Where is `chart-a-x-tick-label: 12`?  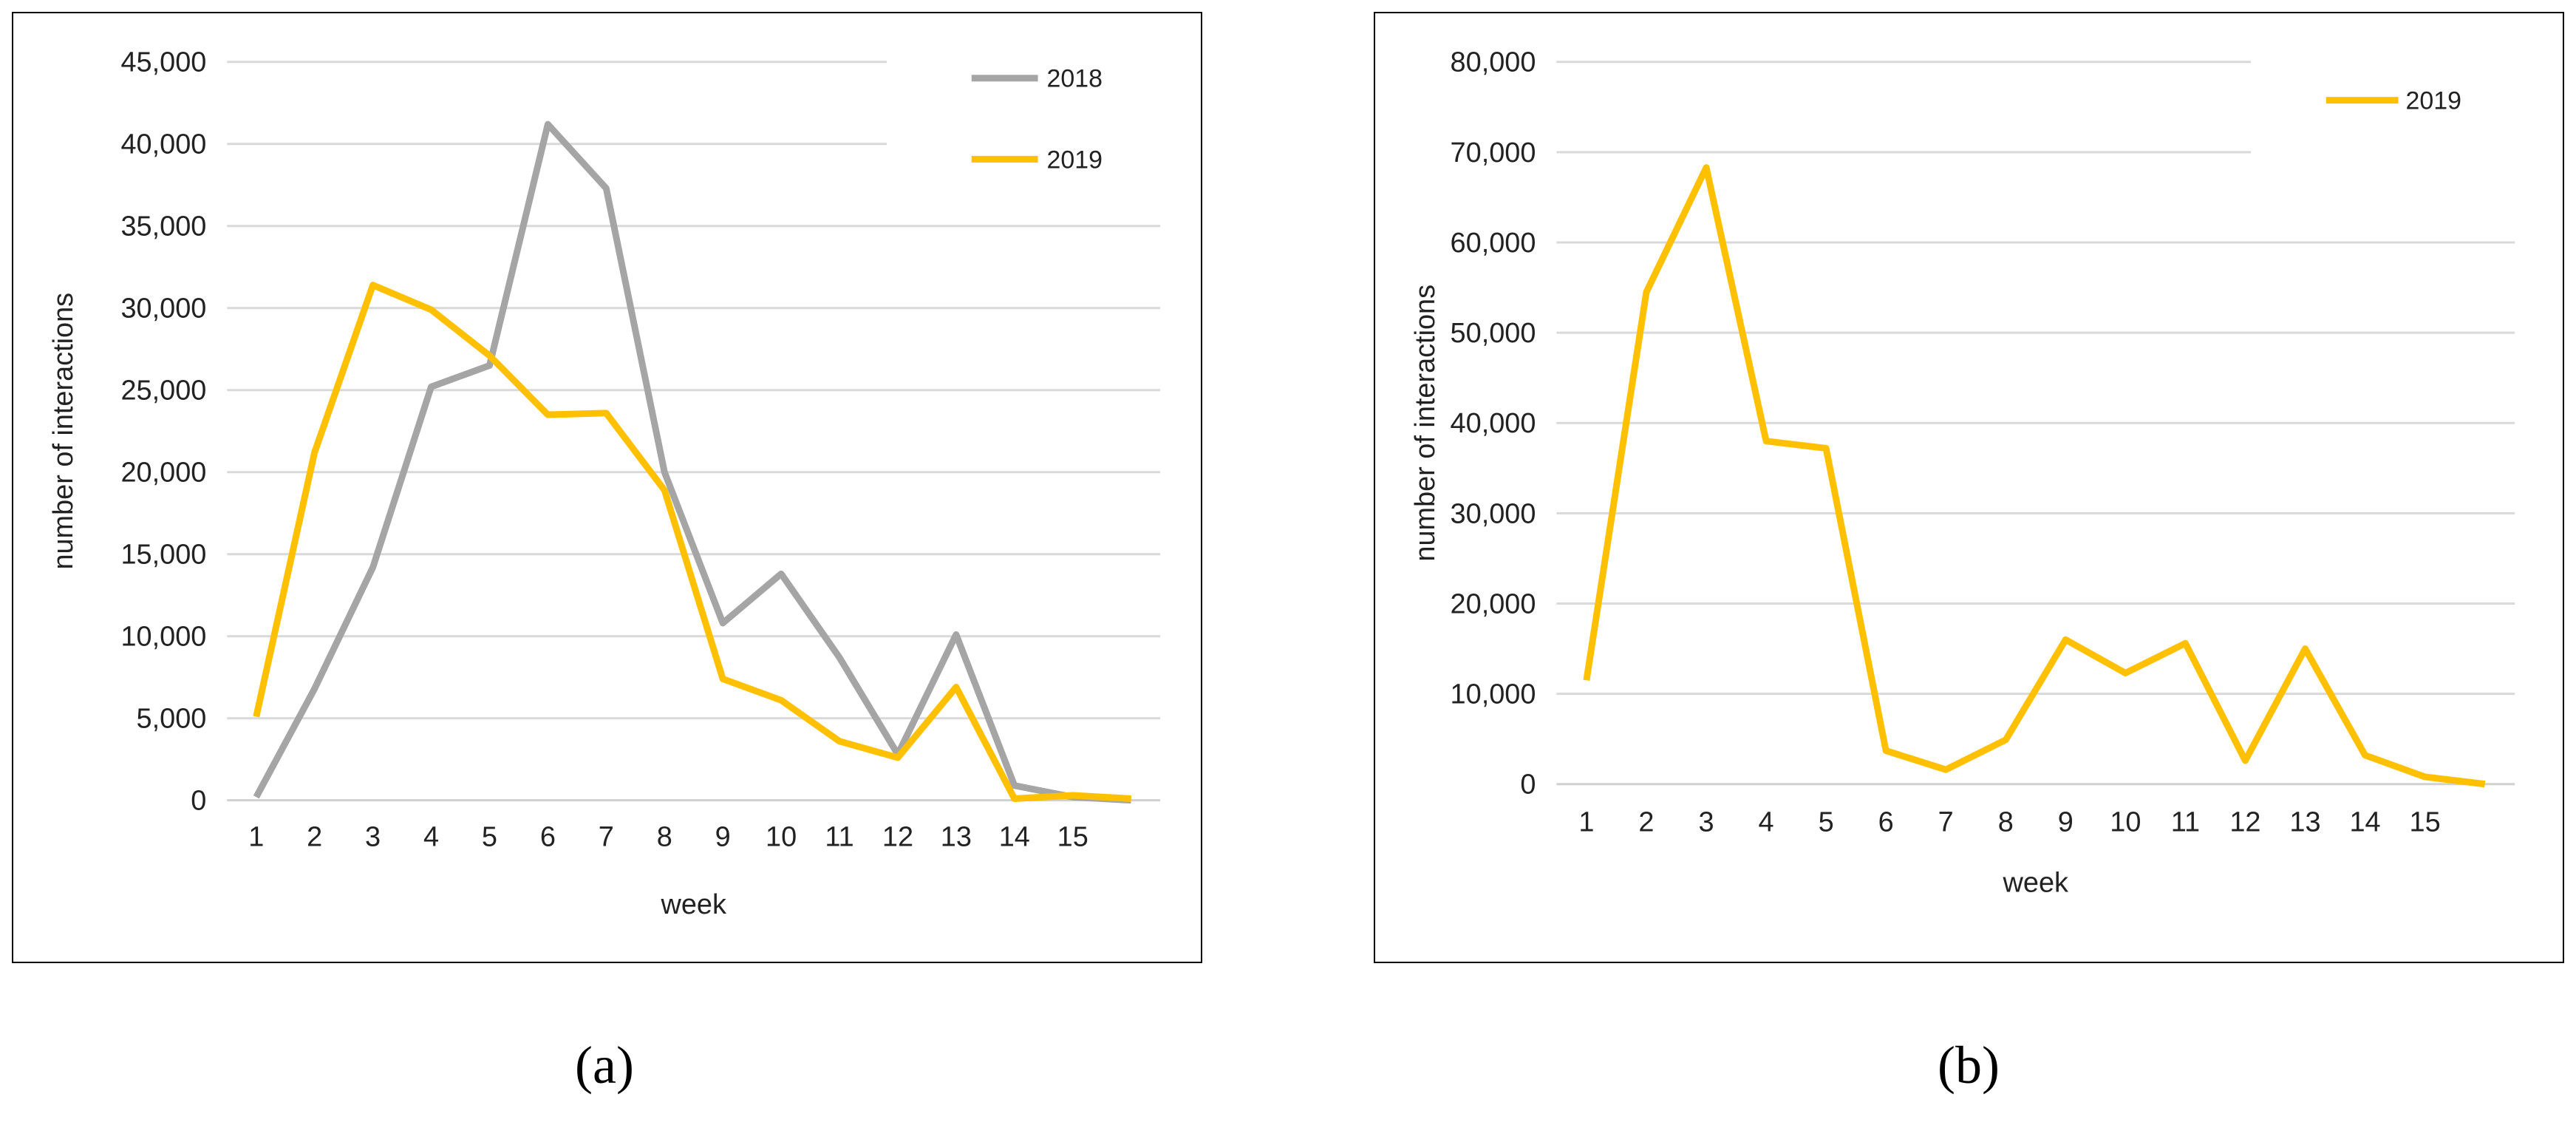
chart-a-x-tick-label: 12 is located at coordinates (897, 836).